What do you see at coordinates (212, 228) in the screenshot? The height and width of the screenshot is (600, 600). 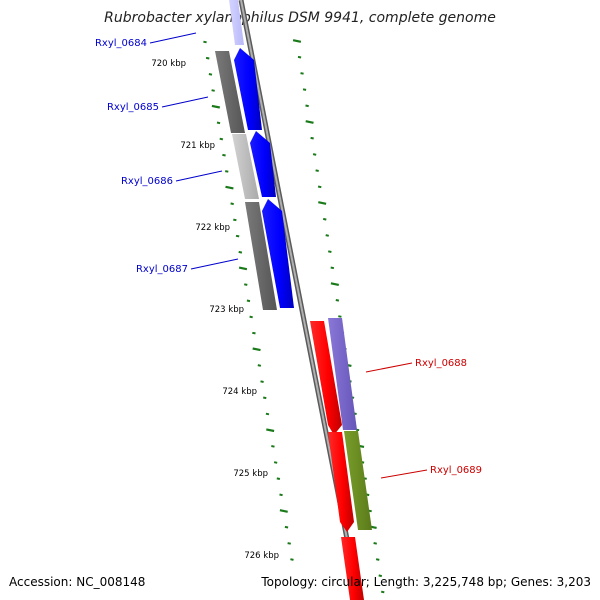 I see `scale-label: 722 kbp` at bounding box center [212, 228].